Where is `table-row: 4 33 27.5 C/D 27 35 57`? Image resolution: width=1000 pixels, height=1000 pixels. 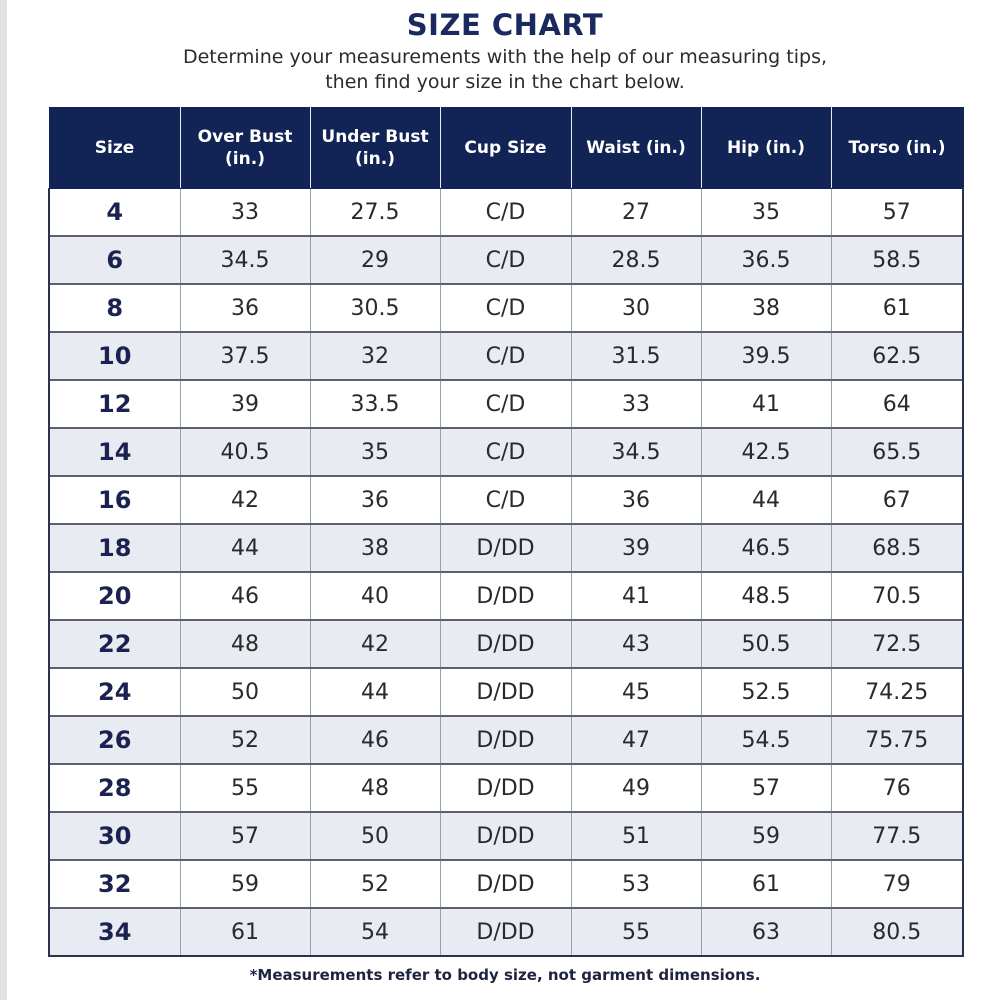
table-row: 4 33 27.5 C/D 27 35 57 is located at coordinates (506, 212).